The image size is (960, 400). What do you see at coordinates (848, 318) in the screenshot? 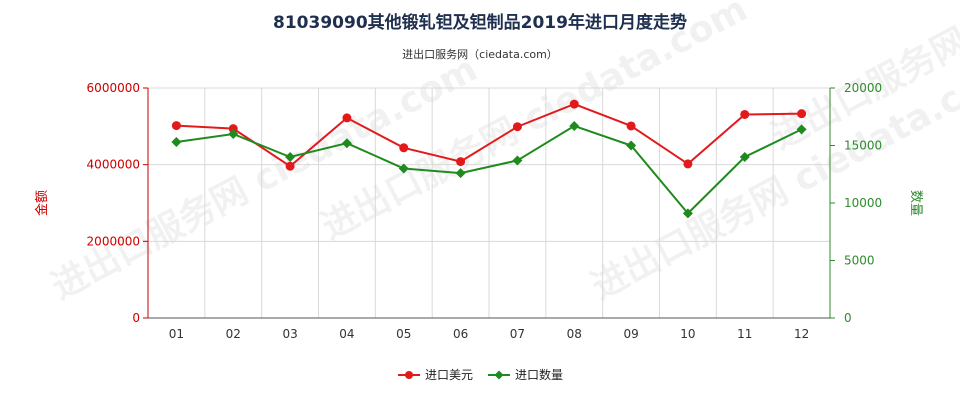
I see `right-axis-tick-label: 0` at bounding box center [848, 318].